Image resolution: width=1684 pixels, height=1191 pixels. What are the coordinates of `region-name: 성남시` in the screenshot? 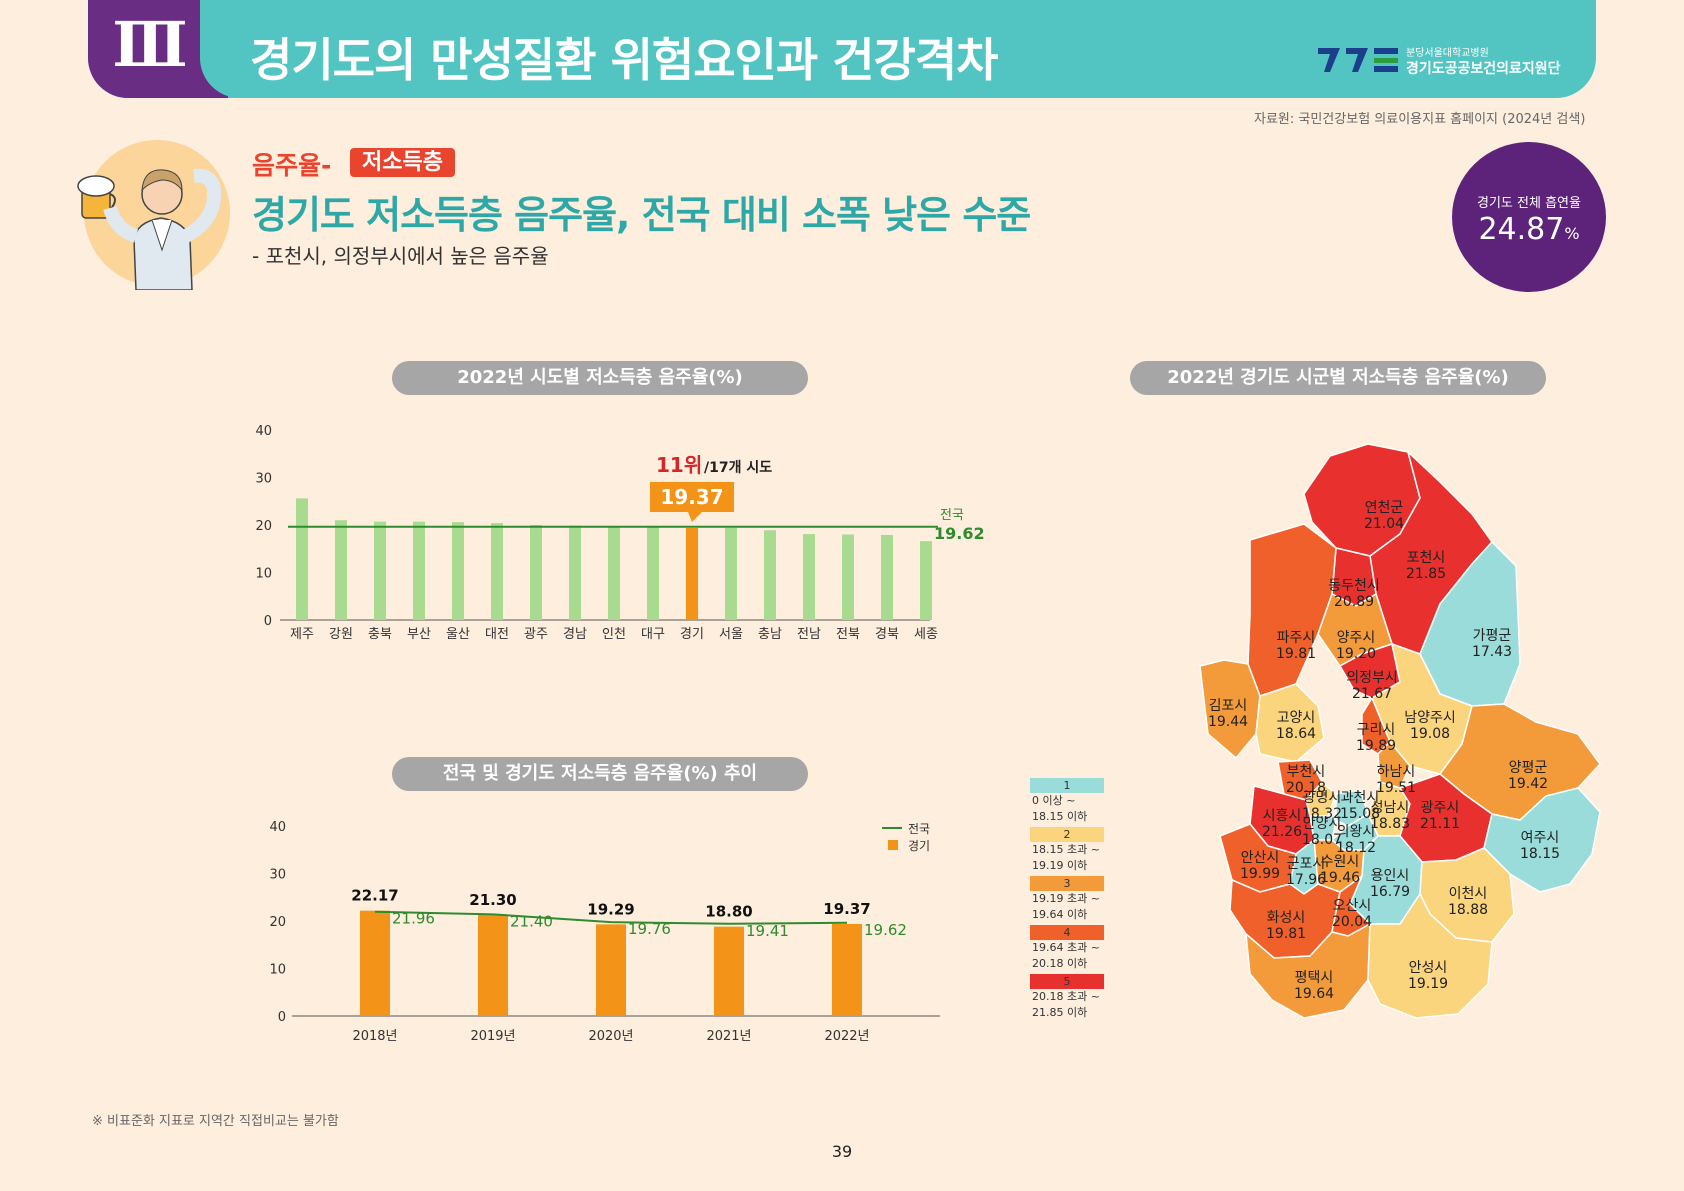 It's located at (1390, 808).